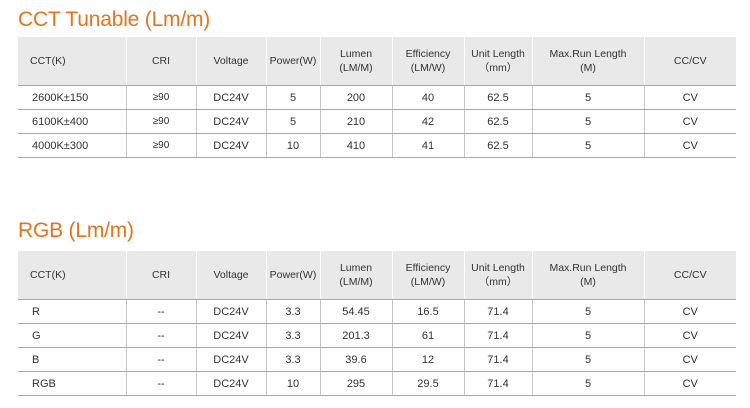 Image resolution: width=750 pixels, height=408 pixels. I want to click on section-title-cct-tunable: CCT Tunable (Lm/m), so click(114, 19).